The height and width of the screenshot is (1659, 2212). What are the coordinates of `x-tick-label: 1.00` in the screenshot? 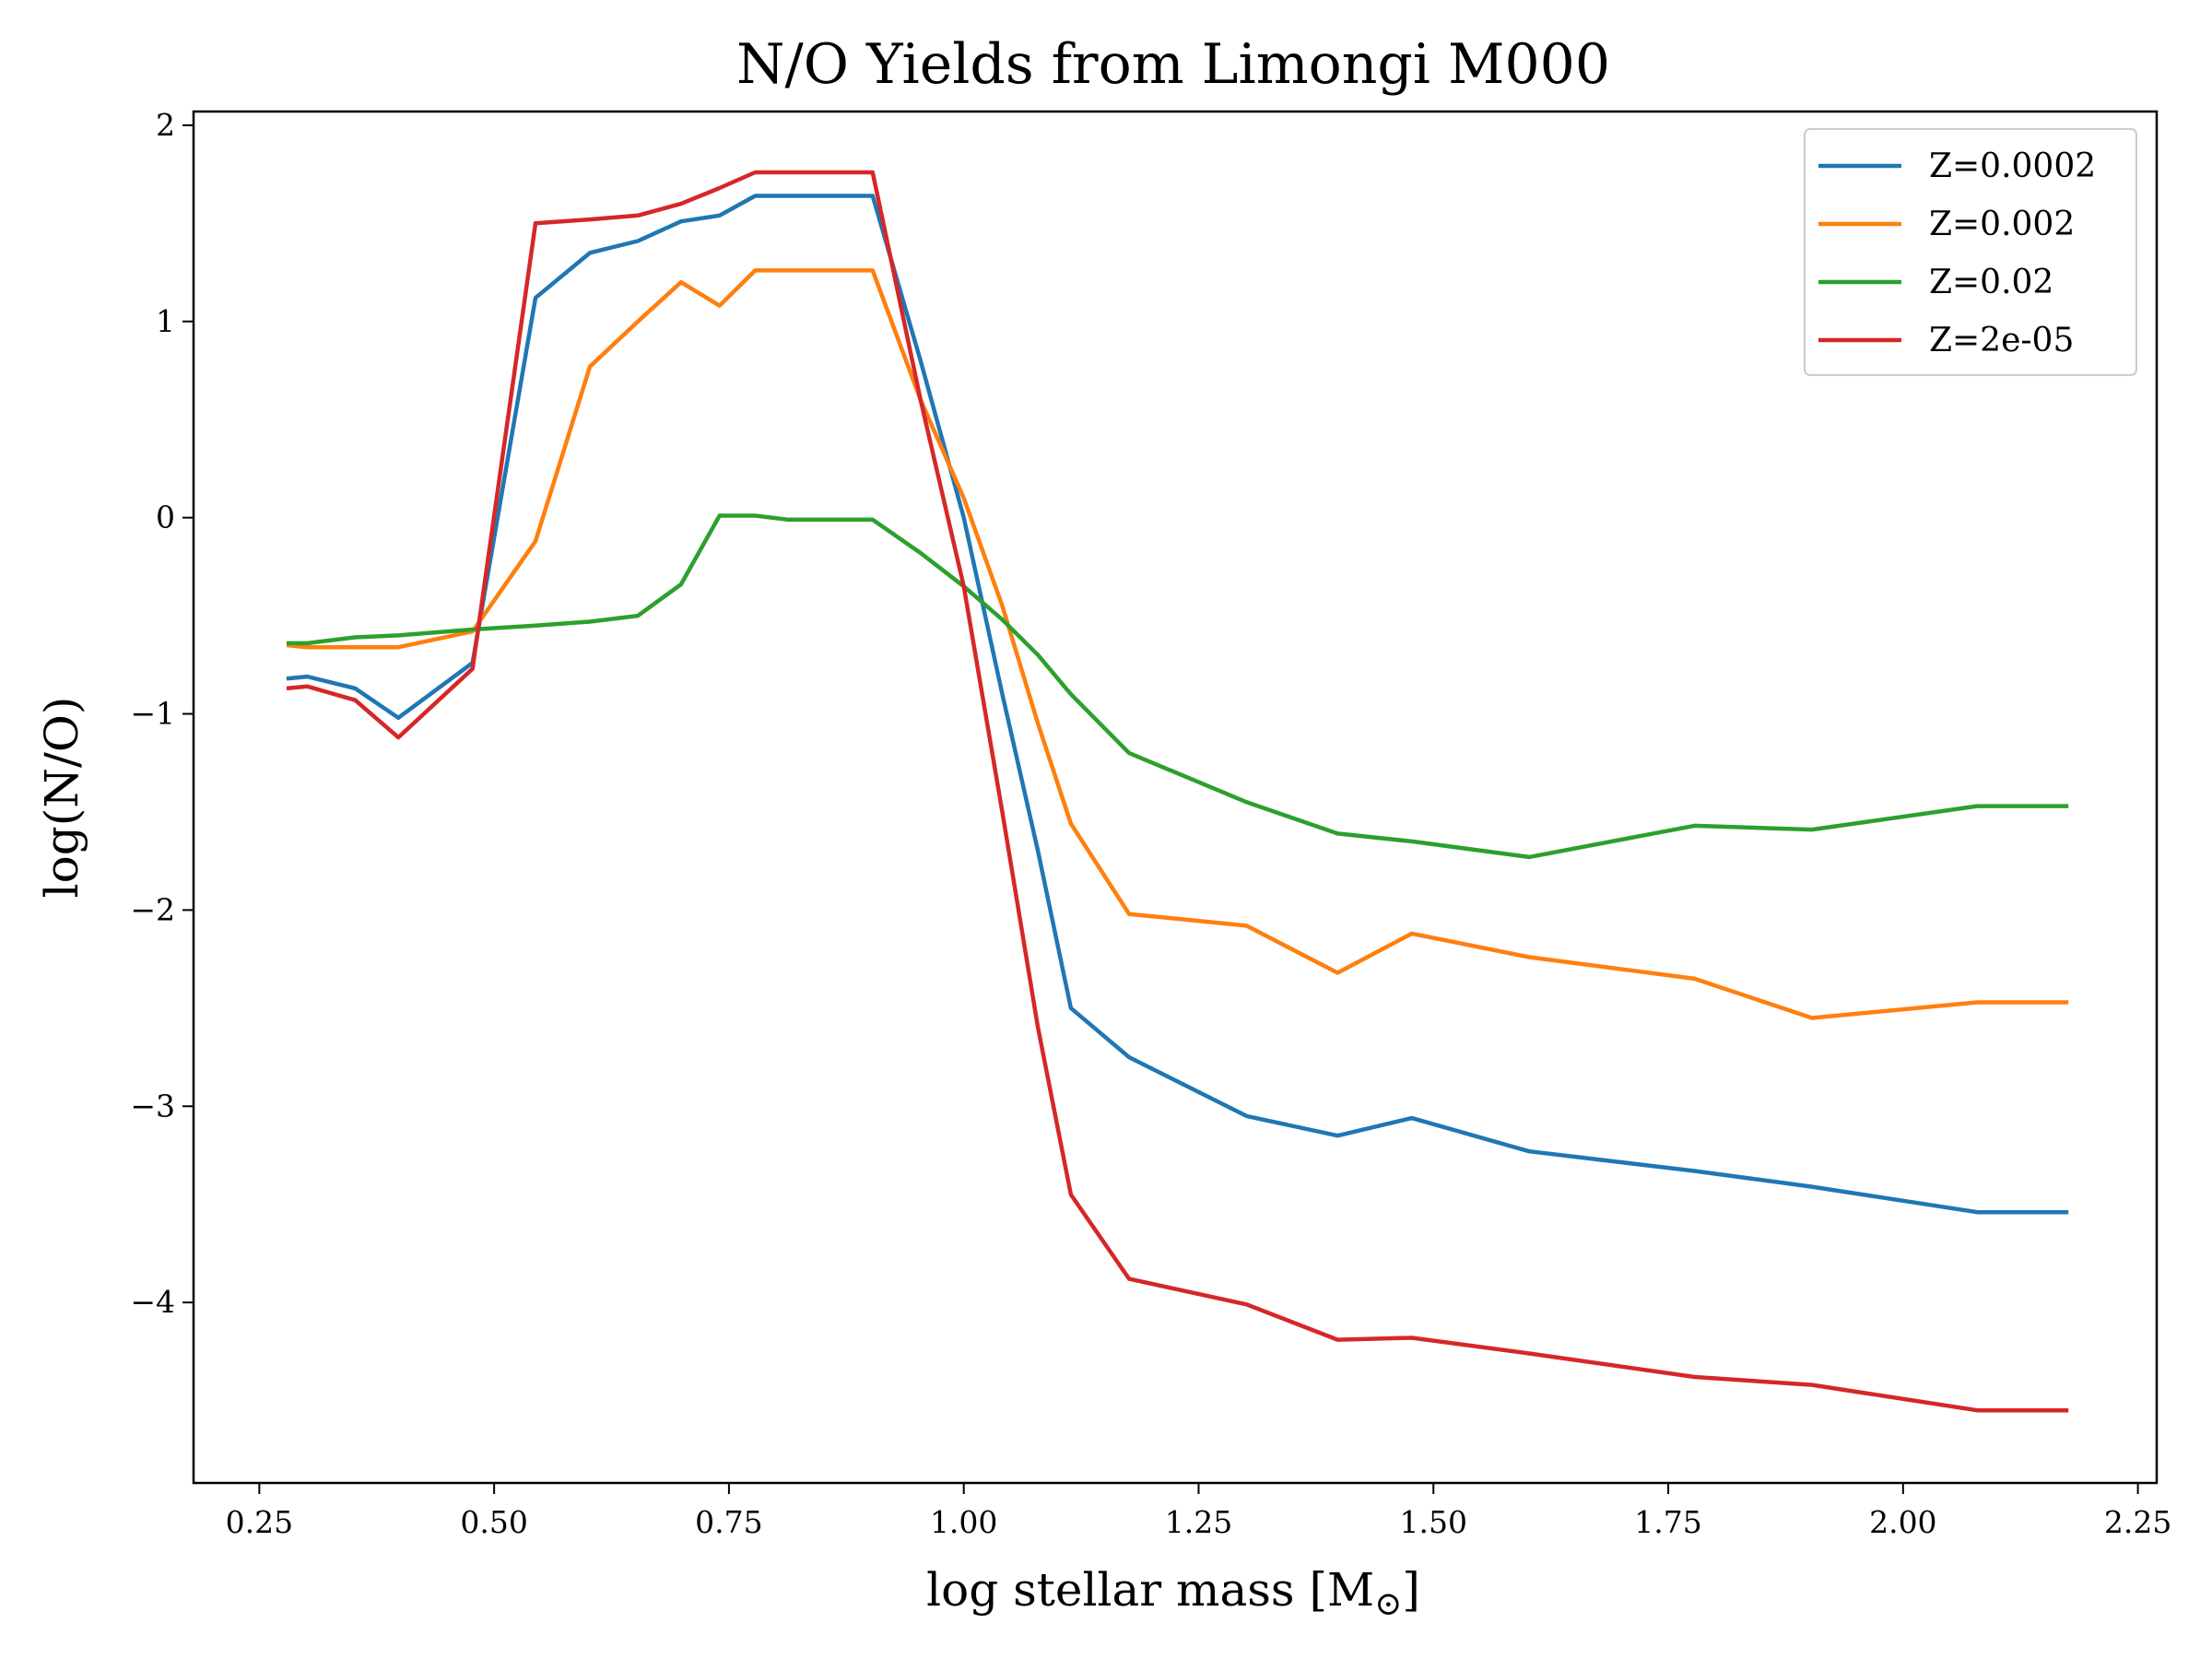 It's located at (963, 1522).